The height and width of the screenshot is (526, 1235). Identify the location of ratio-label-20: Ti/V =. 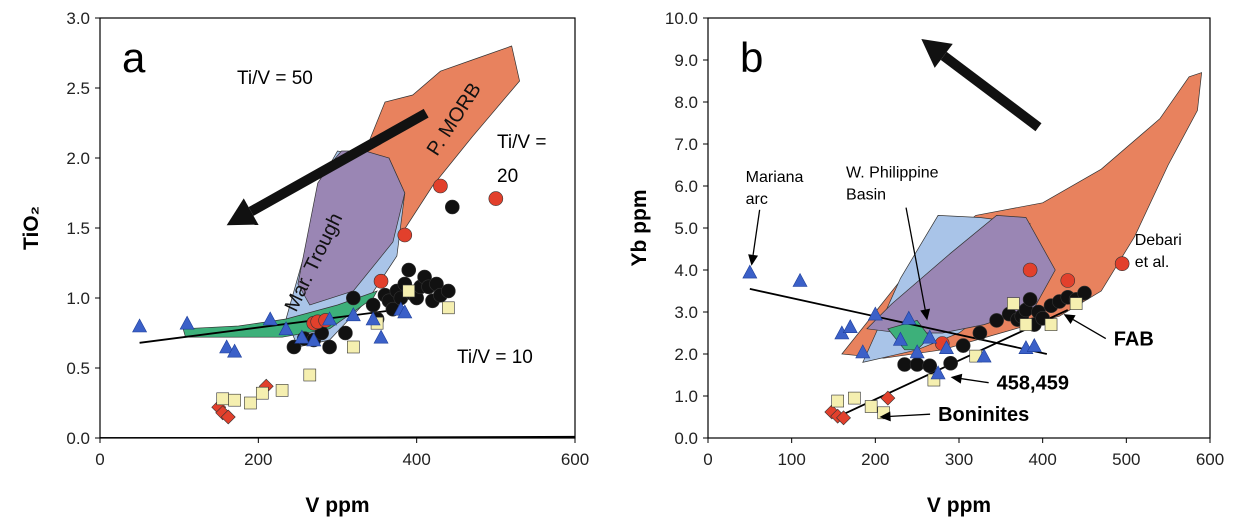
(521, 142).